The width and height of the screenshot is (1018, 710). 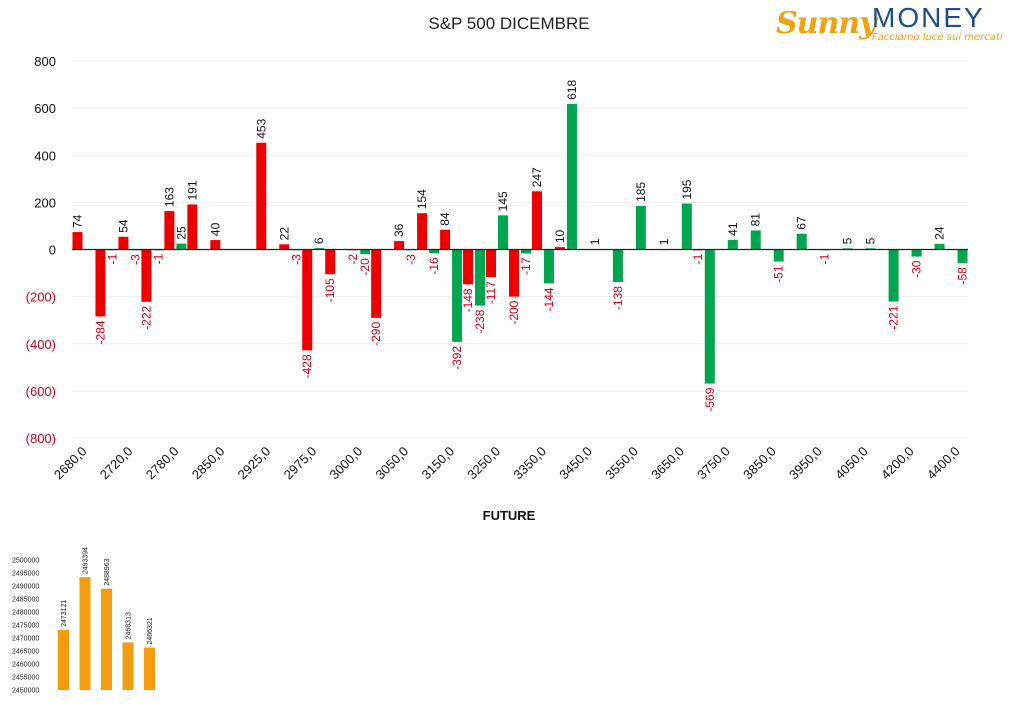 I want to click on bar-data-label: 618, so click(x=572, y=90).